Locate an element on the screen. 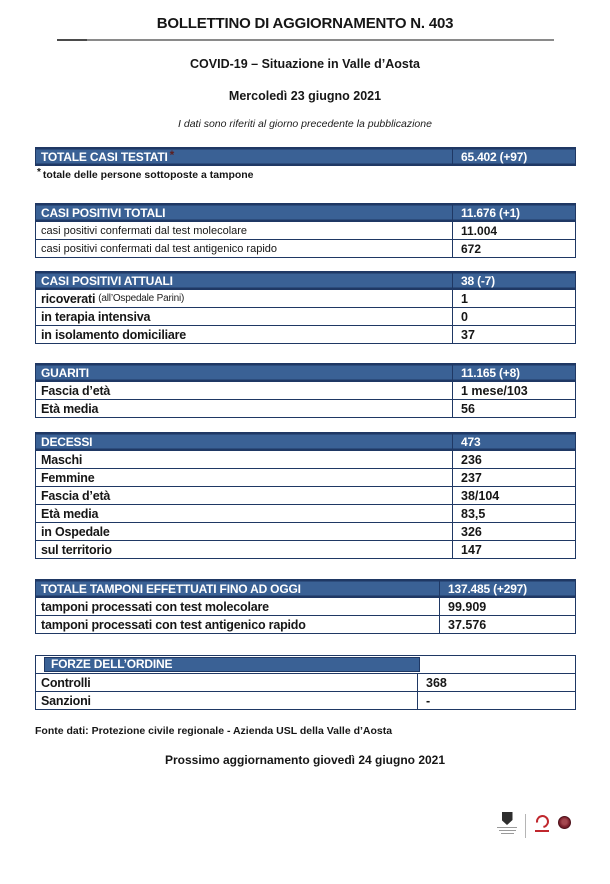 Image resolution: width=610 pixels, height=884 pixels. table-row: ricoverati (all’Ospedale Parini) 1 is located at coordinates (305, 298).